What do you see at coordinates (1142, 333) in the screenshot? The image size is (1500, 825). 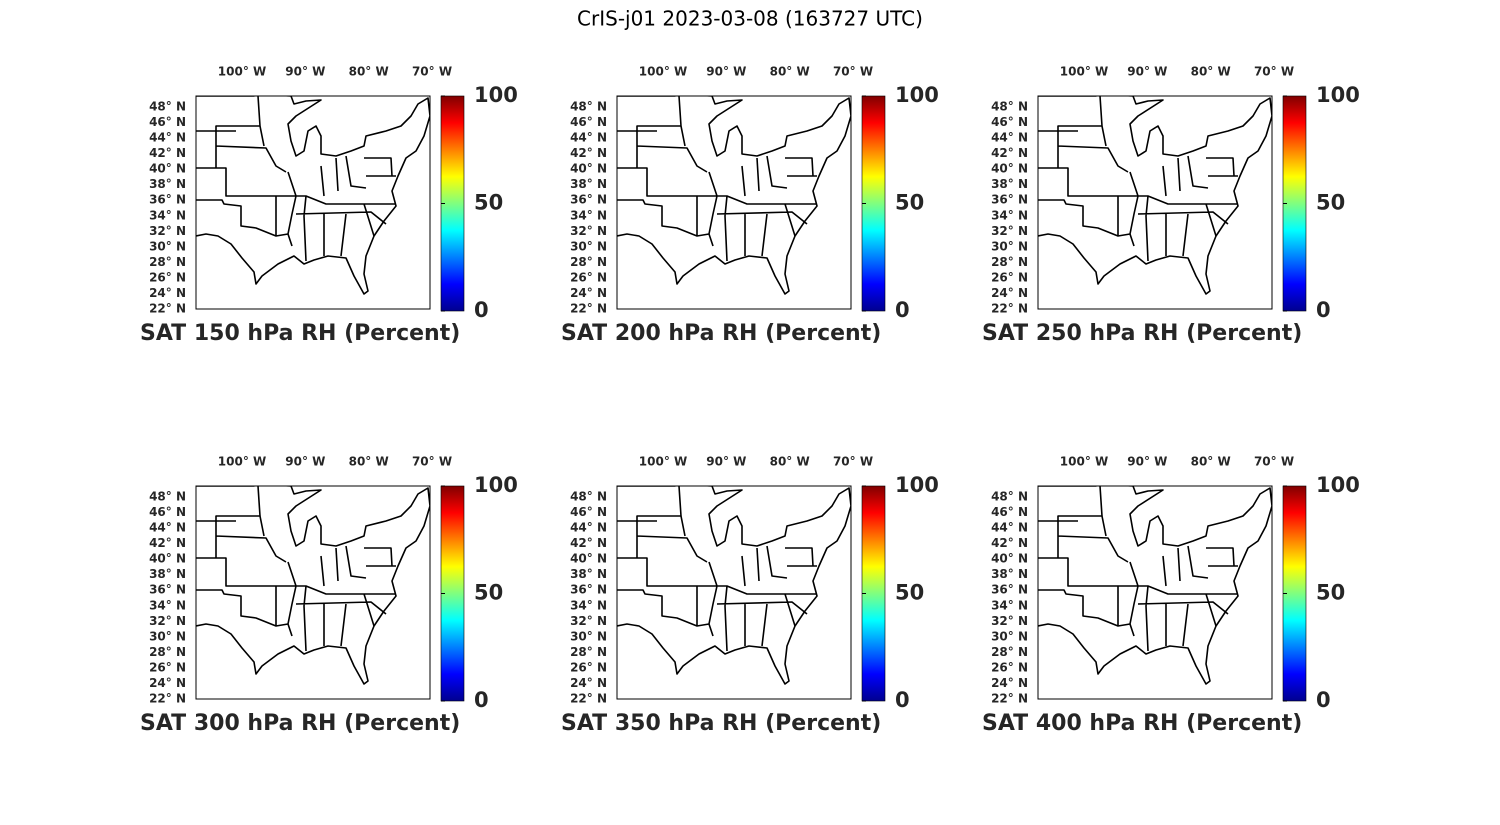 I see `panel-title: SAT 250 hPa RH (Percent)` at bounding box center [1142, 333].